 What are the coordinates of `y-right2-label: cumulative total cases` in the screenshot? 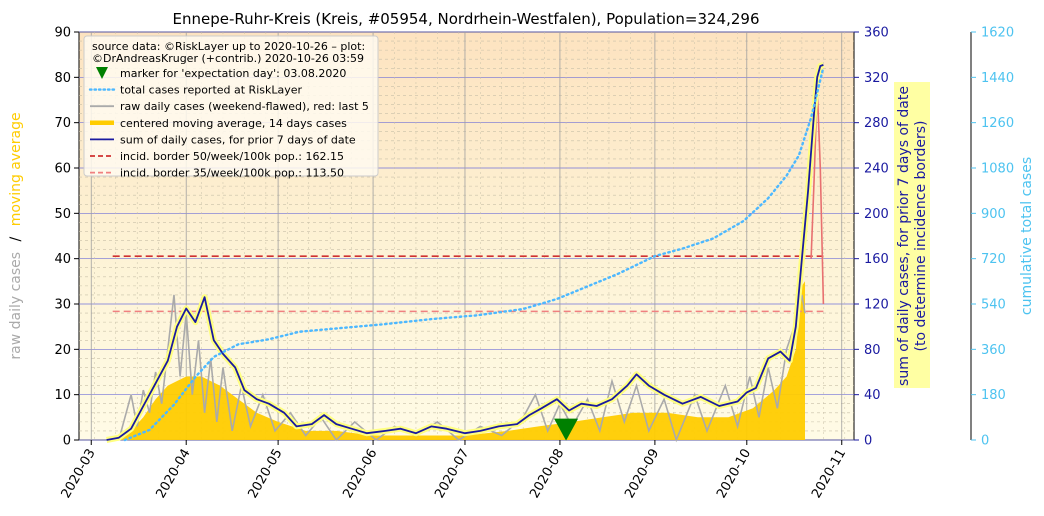 It's located at (1027, 236).